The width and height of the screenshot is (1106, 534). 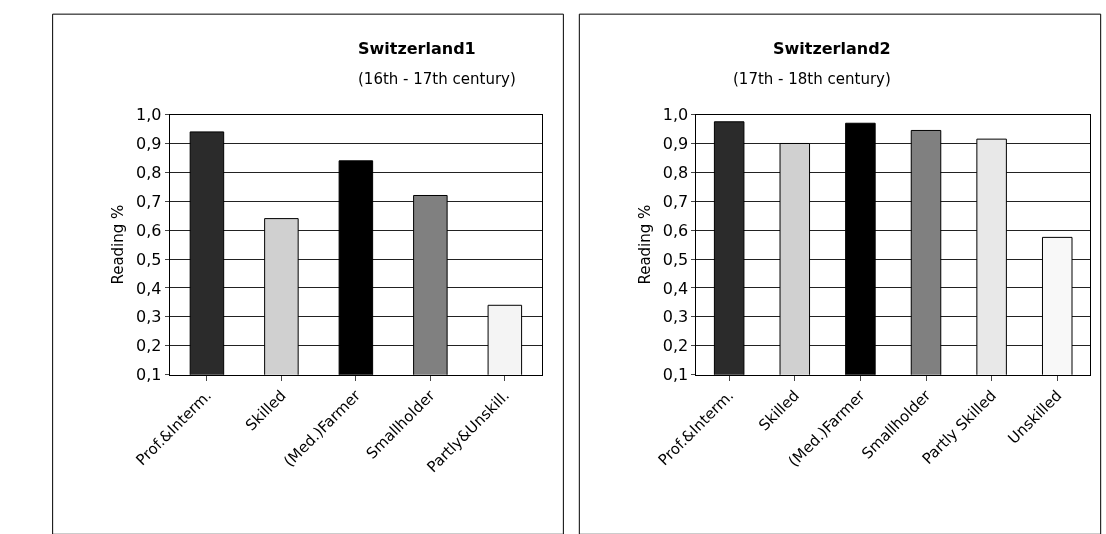 I want to click on chart-title: Switzerland1, so click(x=417, y=48).